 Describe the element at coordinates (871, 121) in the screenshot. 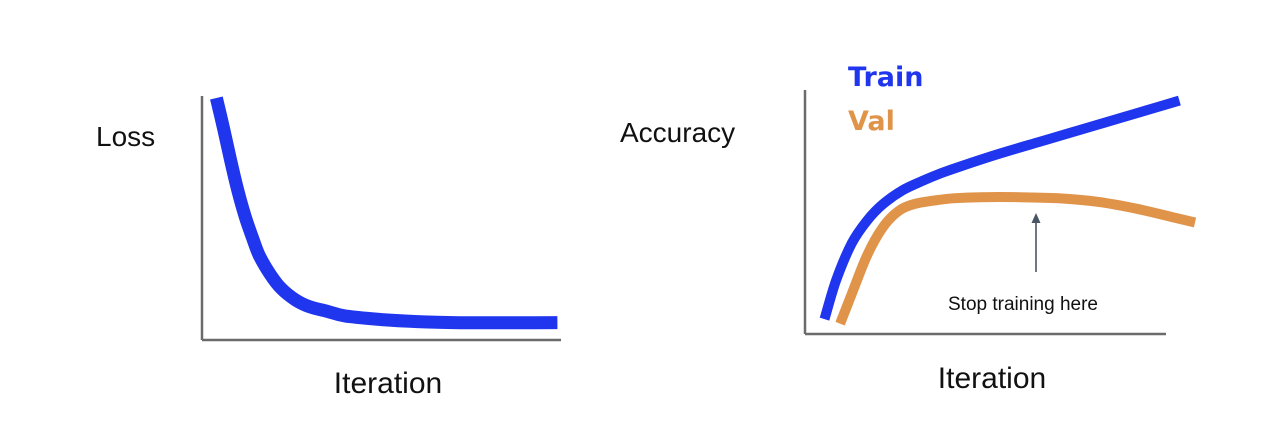

I see `legend-val: Val` at that location.